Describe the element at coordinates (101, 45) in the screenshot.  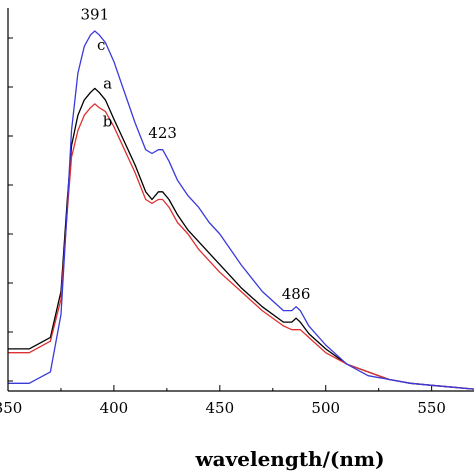
I see `annotation-label: c` at that location.